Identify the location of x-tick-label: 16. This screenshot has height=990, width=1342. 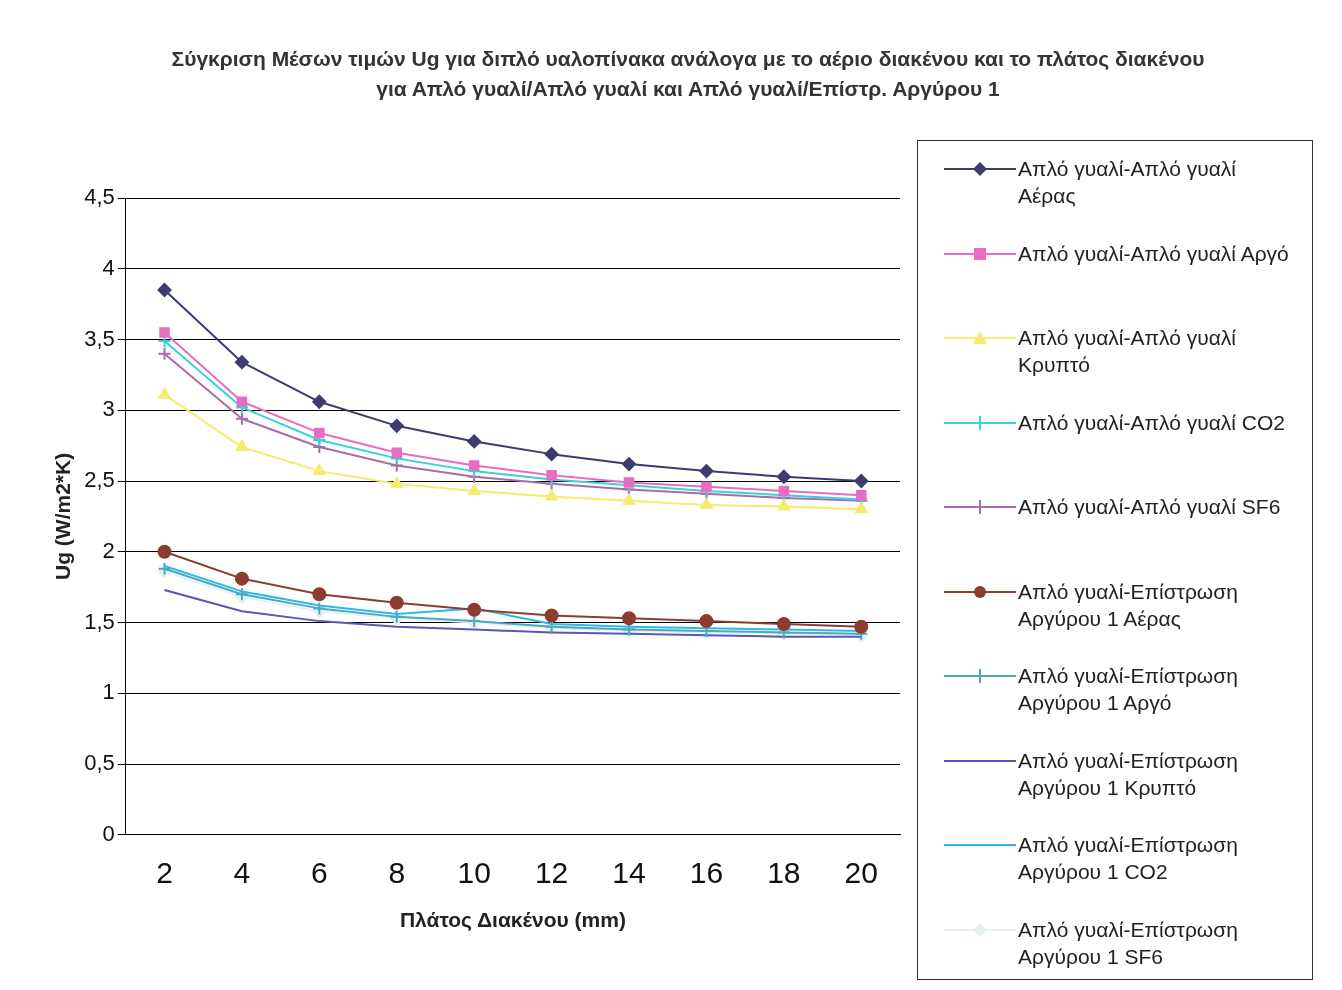
(706, 873).